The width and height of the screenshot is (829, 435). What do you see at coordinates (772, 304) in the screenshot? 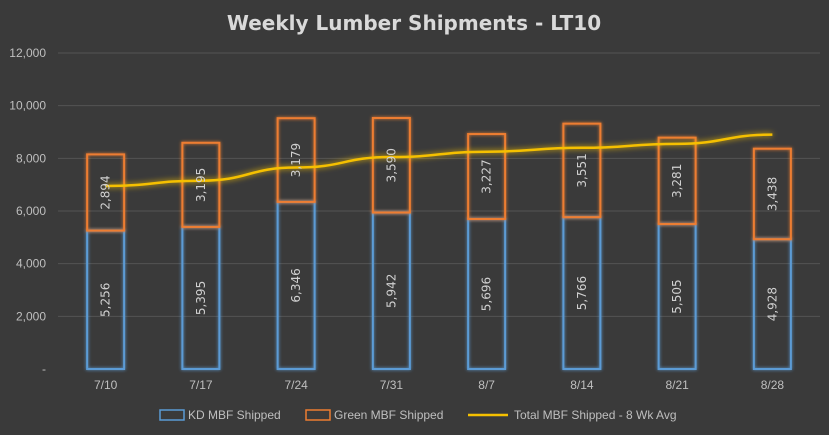
I see `data-label-kd: 4,928` at bounding box center [772, 304].